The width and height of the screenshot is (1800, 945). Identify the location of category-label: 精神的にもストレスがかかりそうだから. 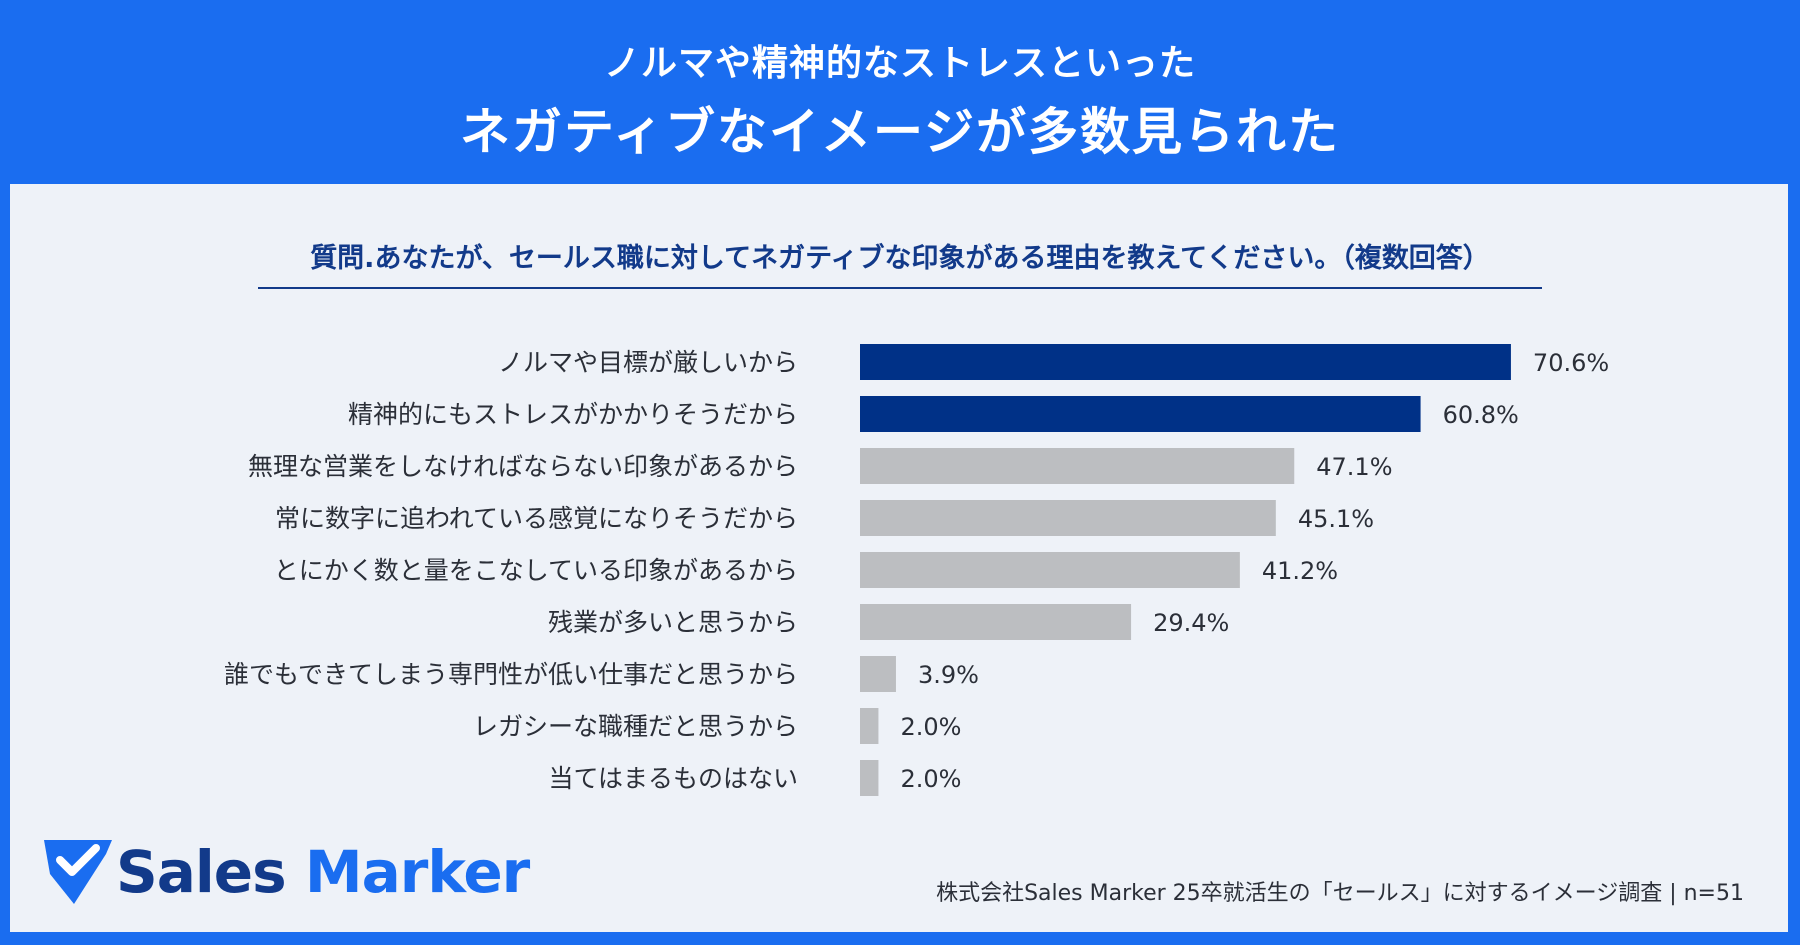
(573, 414).